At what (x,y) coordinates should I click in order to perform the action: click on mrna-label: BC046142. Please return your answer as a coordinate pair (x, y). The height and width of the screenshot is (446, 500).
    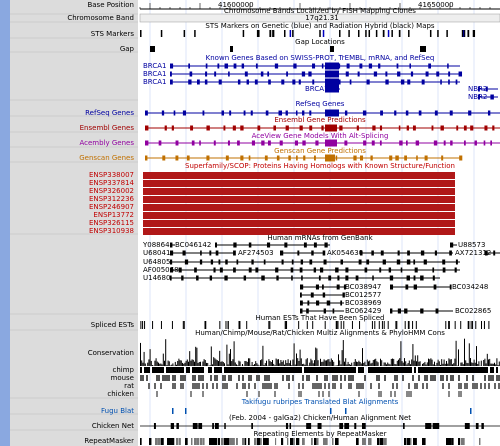
    Looking at the image, I should click on (193, 245).